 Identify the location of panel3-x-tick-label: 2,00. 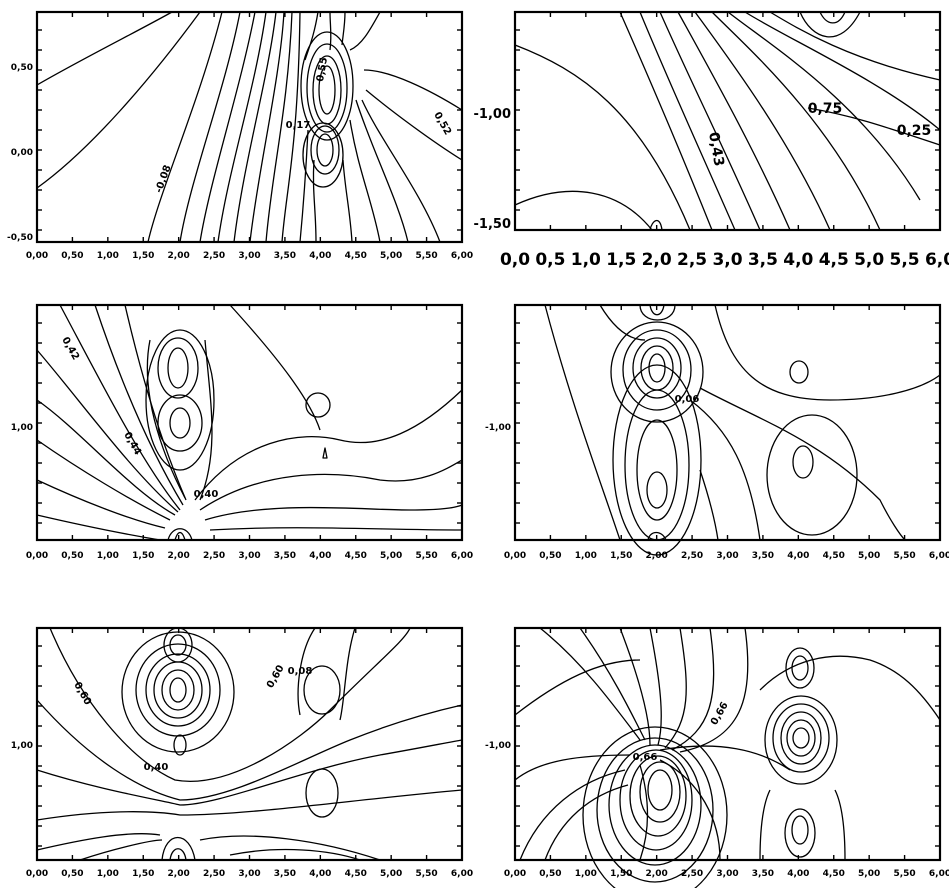
(179, 556).